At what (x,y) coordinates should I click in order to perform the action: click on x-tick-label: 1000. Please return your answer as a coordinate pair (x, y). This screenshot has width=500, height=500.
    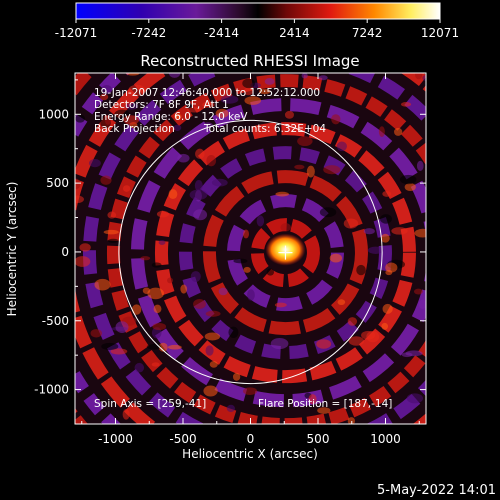
    Looking at the image, I should click on (385, 439).